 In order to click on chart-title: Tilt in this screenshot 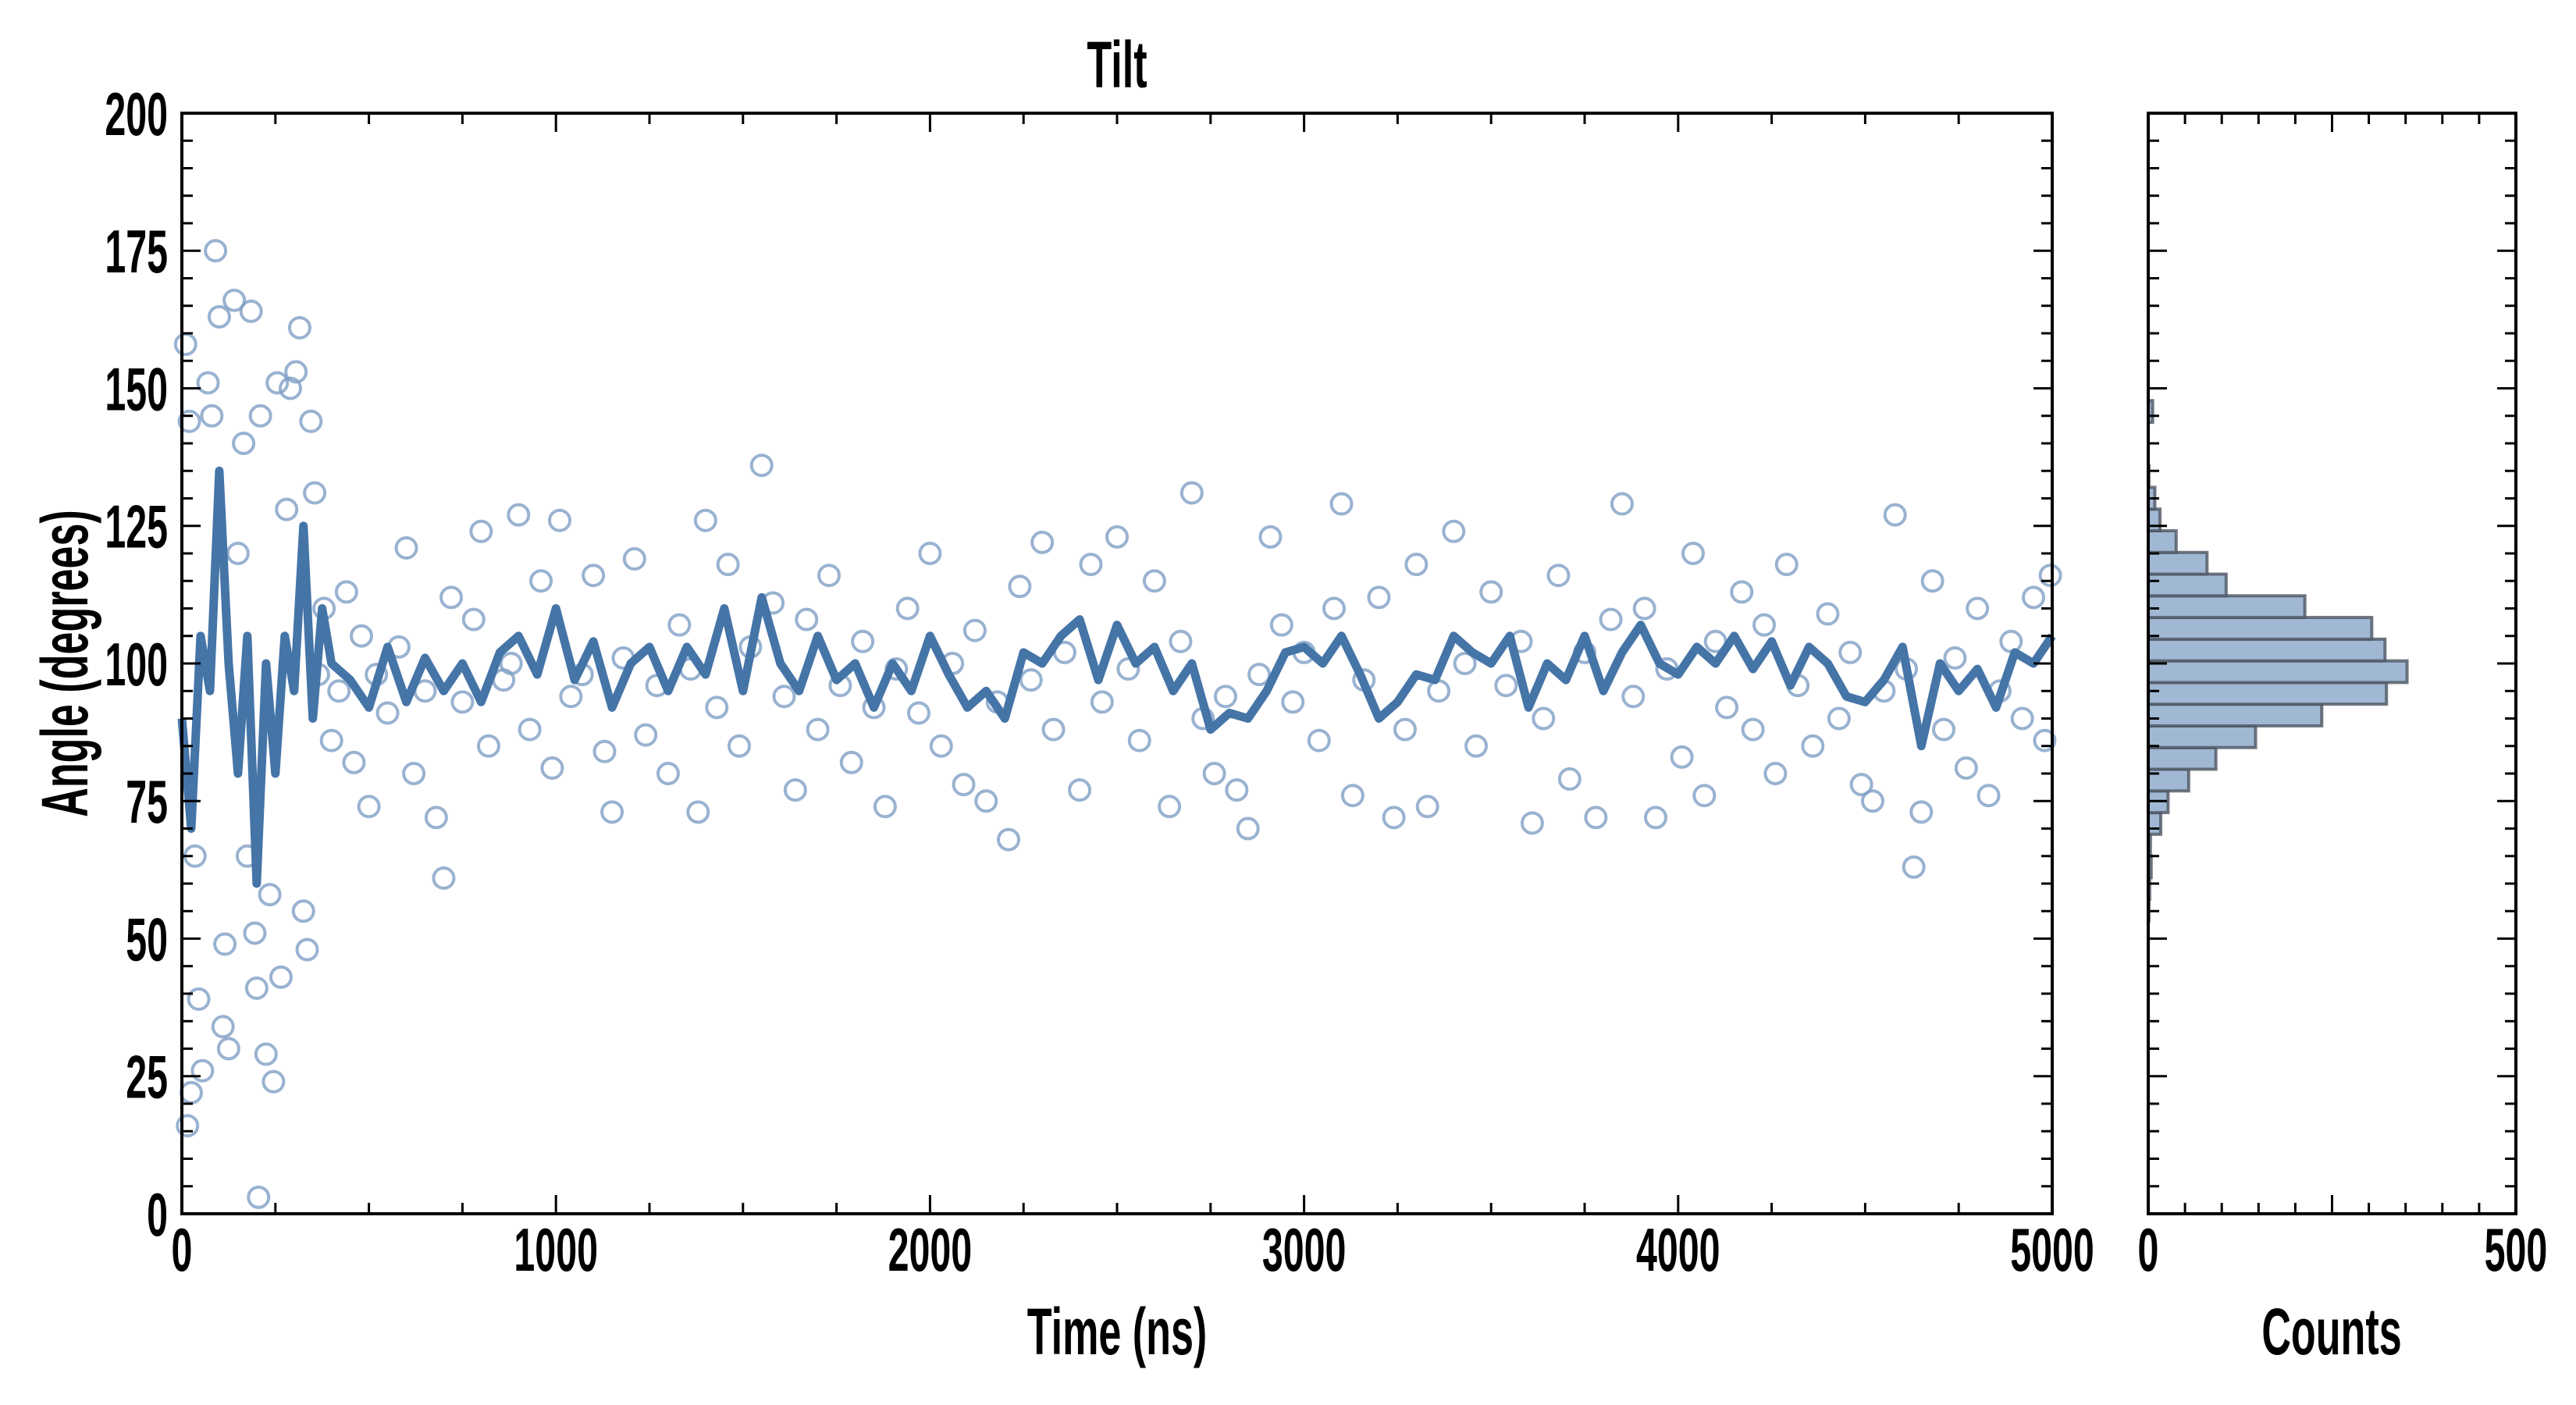, I will do `click(1117, 64)`.